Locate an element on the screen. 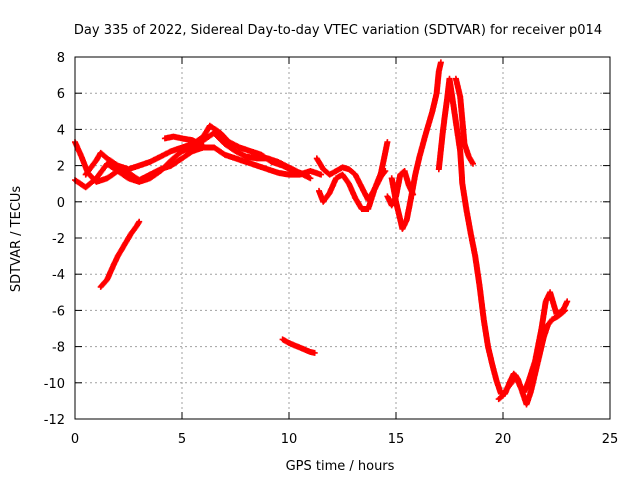  x-tick-label: 25 is located at coordinates (610, 439).